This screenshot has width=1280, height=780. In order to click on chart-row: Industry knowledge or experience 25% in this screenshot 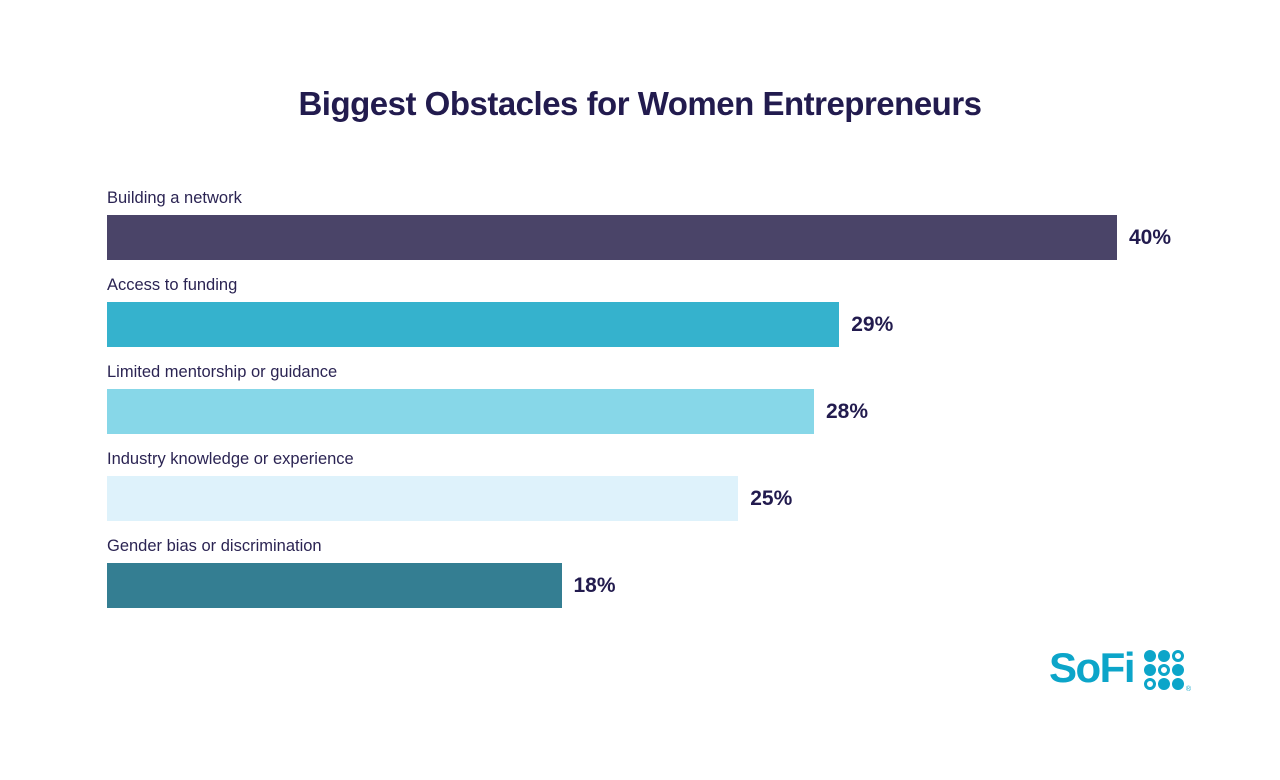, I will do `click(612, 485)`.